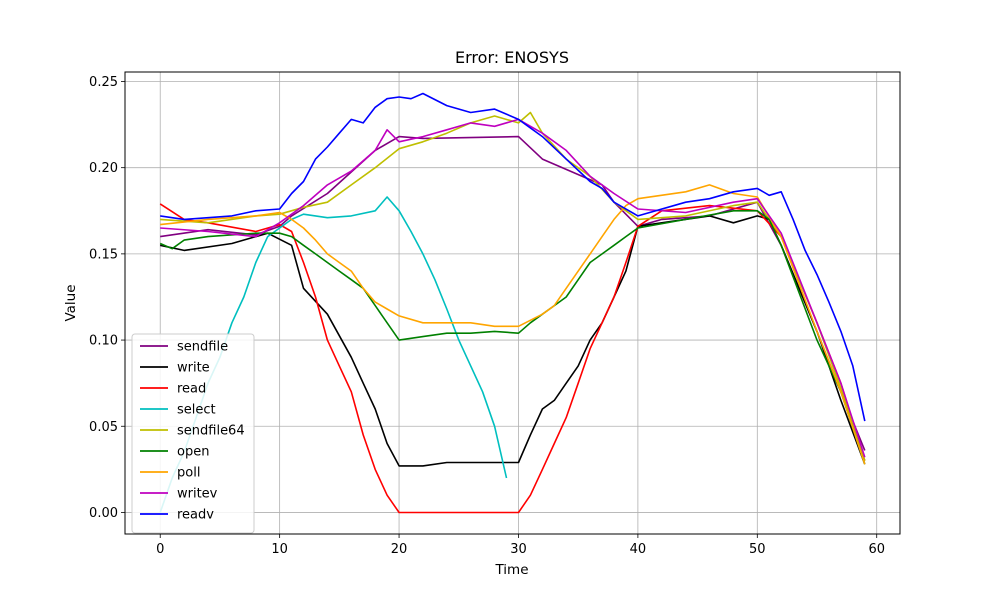 The height and width of the screenshot is (600, 1000). Describe the element at coordinates (71, 302) in the screenshot. I see `y-axis-label: Value` at that location.